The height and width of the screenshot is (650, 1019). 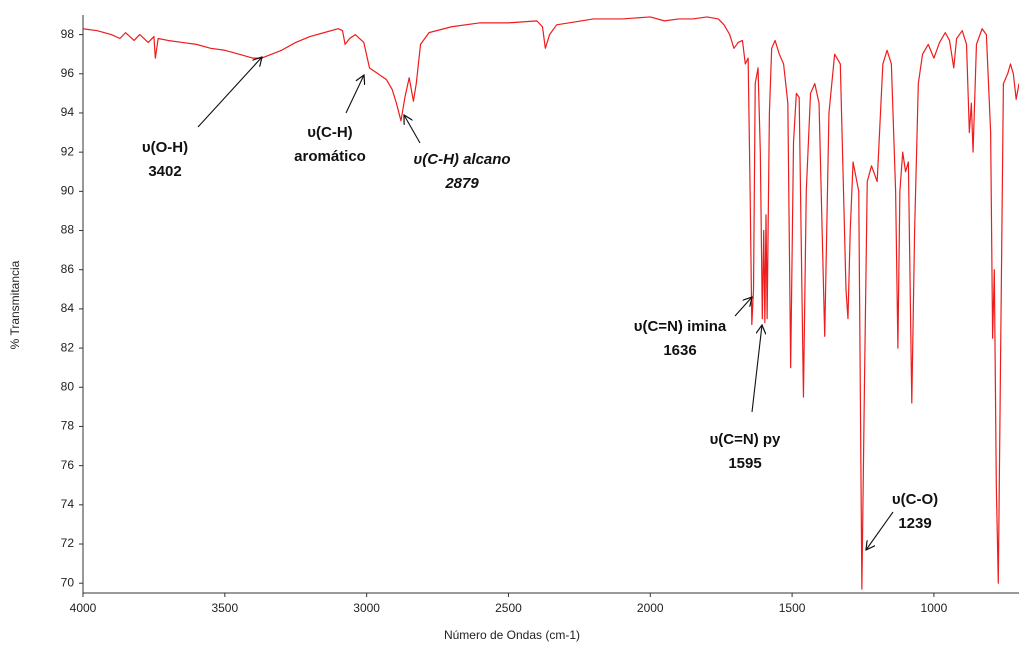 I want to click on y-tick-label: 70, so click(x=68, y=582).